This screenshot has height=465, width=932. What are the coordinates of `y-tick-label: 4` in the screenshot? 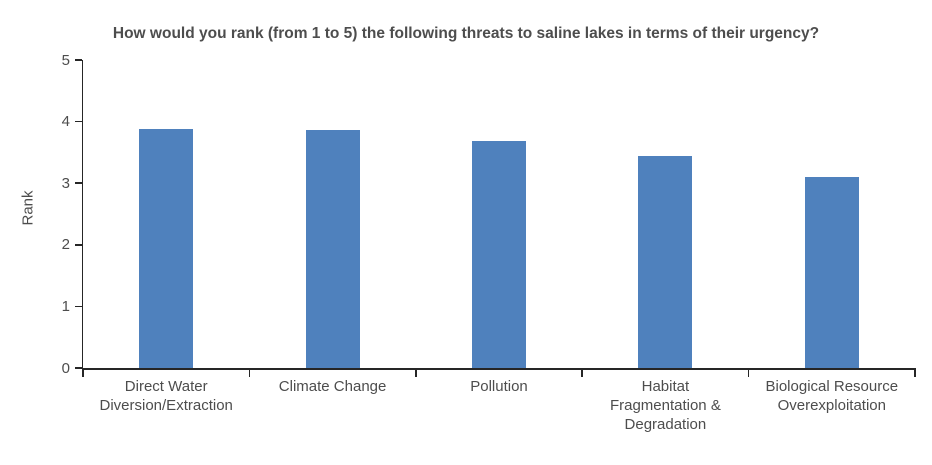 It's located at (65, 122).